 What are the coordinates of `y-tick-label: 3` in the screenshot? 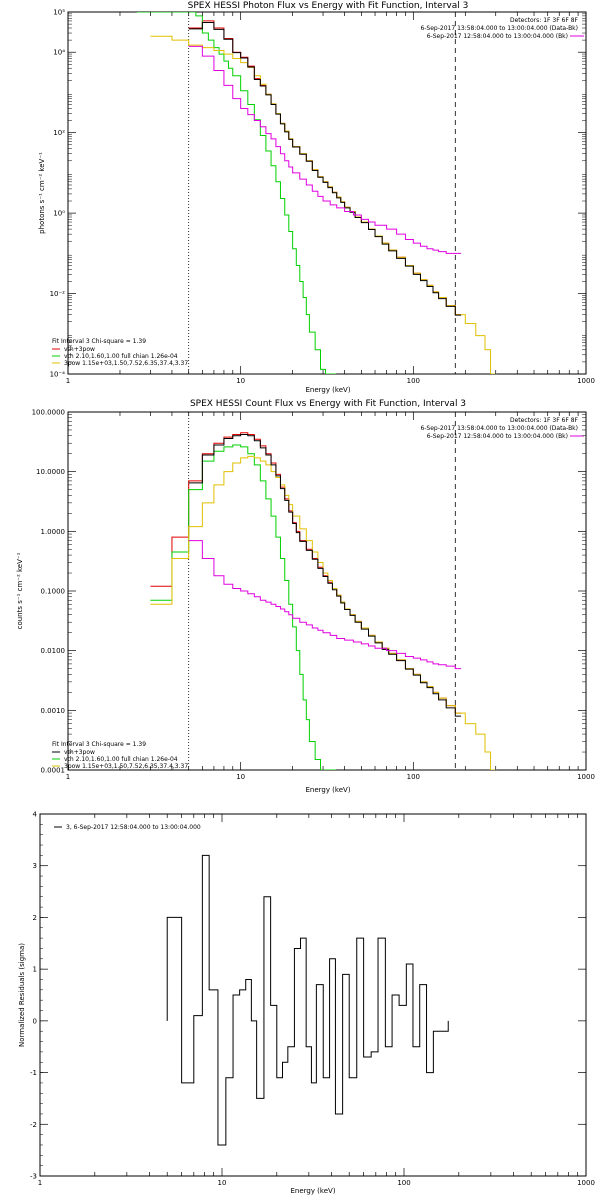 It's located at (35, 866).